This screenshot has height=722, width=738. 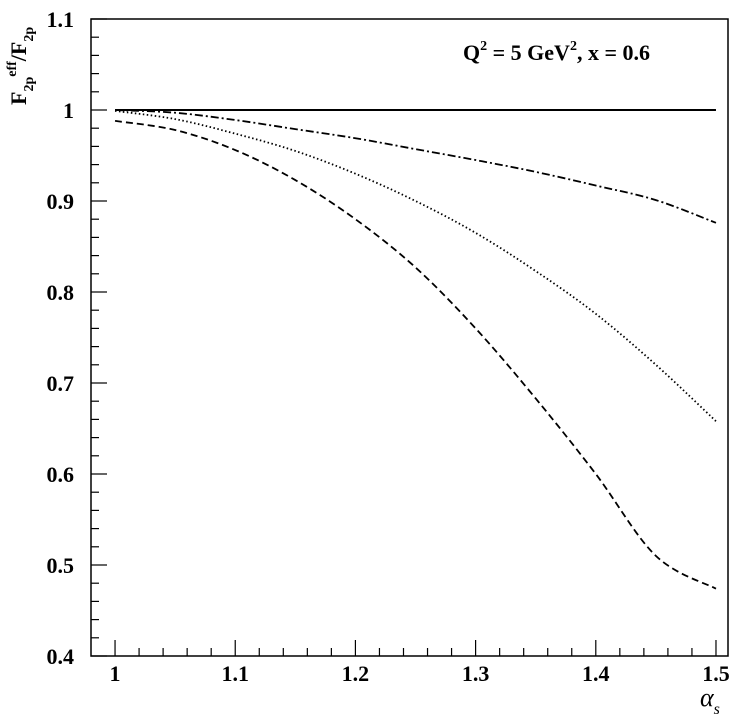 I want to click on y-axis-label: F2peff/F2p, so click(x=21, y=66).